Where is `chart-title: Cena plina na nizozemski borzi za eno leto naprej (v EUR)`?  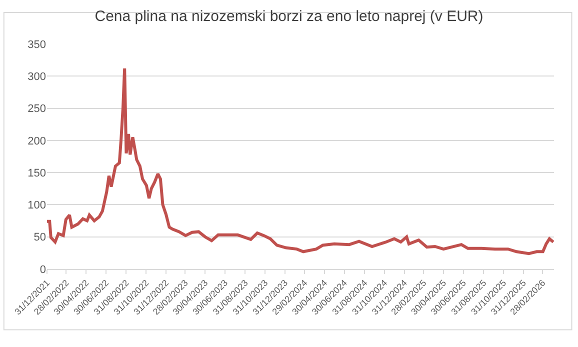 chart-title: Cena plina na nizozemski borzi za eno leto naprej (v EUR) is located at coordinates (289, 16).